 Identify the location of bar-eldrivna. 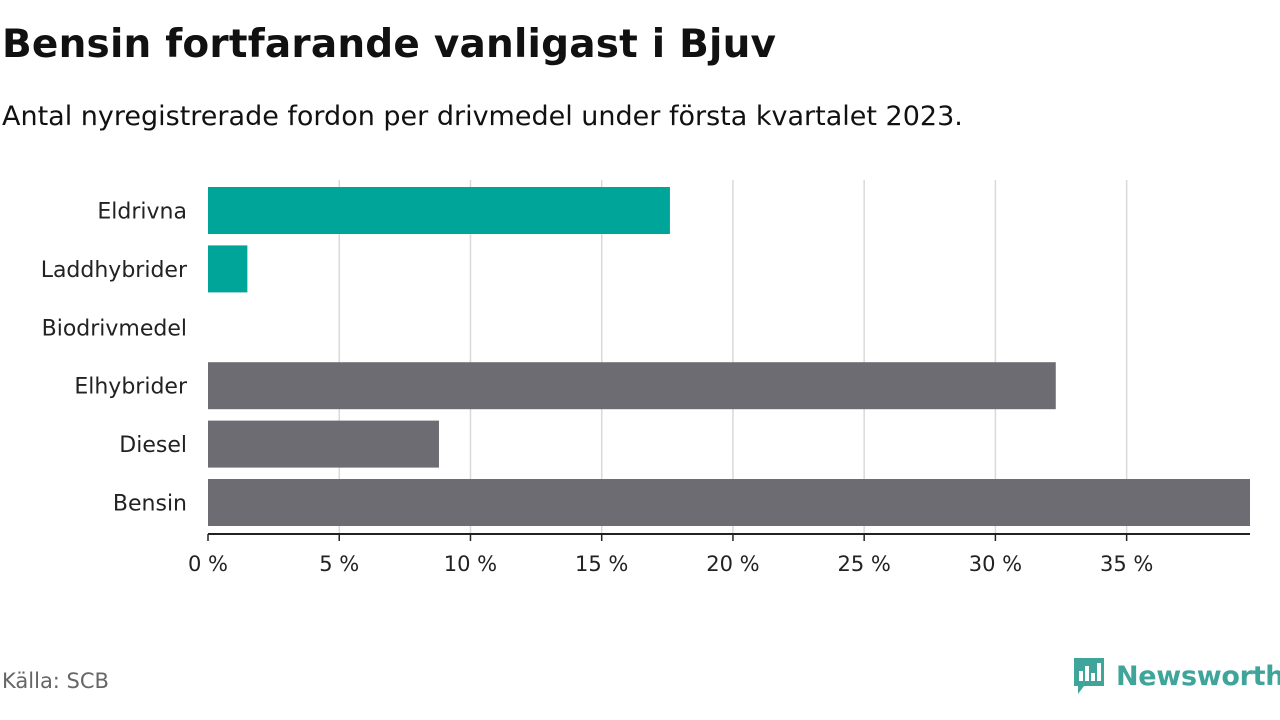
(439, 210).